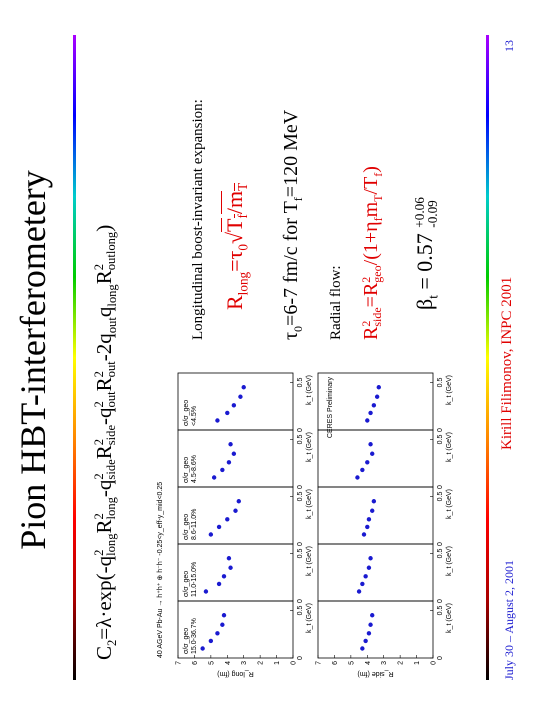 The image size is (540, 720). Describe the element at coordinates (371, 185) in the screenshot. I see `formula-text: /T` at that location.